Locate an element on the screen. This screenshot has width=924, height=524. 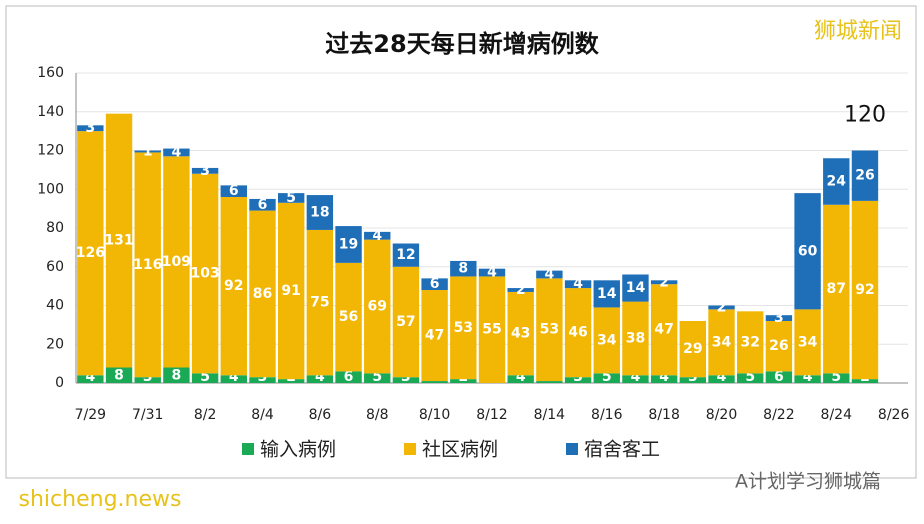
value-label: 38 is located at coordinates (635, 338).